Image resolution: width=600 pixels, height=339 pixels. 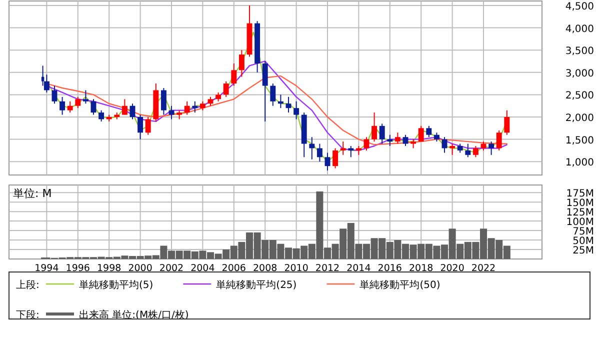 What do you see at coordinates (583, 251) in the screenshot?
I see `y-tick-label: 25M` at bounding box center [583, 251].